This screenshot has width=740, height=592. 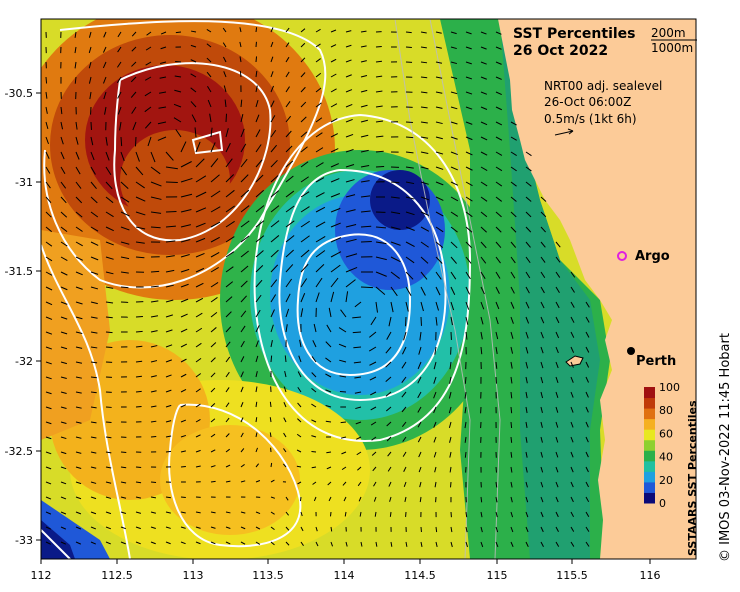 What do you see at coordinates (666, 480) in the screenshot?
I see `colorbar-tick-label: 20` at bounding box center [666, 480].